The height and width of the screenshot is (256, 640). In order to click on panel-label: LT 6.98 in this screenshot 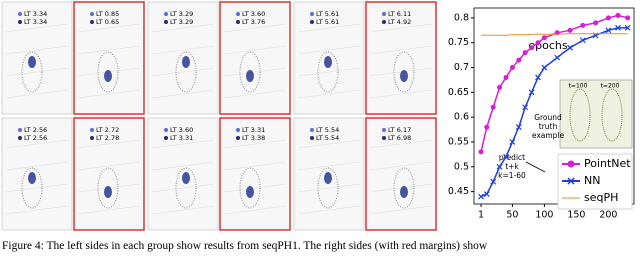, I will do `click(399, 138)`.